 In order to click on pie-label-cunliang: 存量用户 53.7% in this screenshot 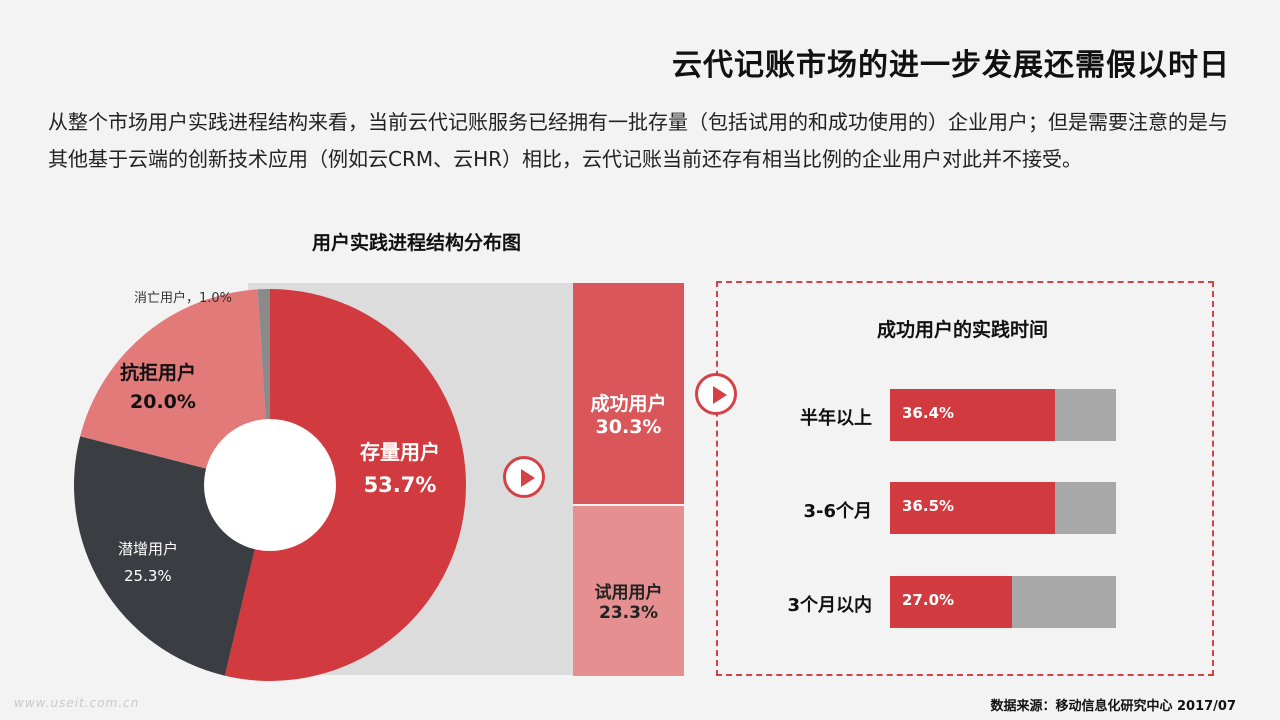, I will do `click(400, 466)`.